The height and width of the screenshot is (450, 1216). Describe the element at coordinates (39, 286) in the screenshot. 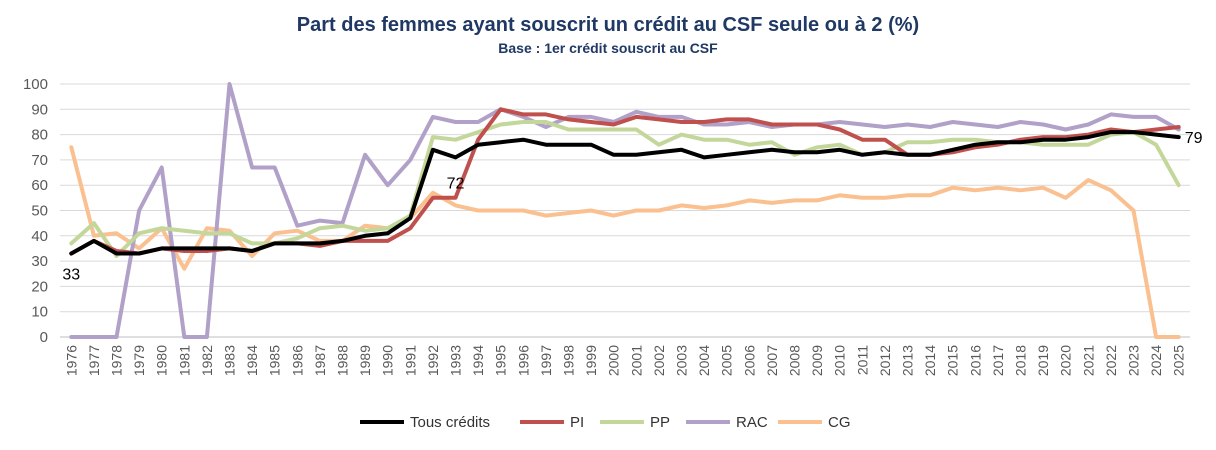

I see `y-tick-label: 20` at that location.